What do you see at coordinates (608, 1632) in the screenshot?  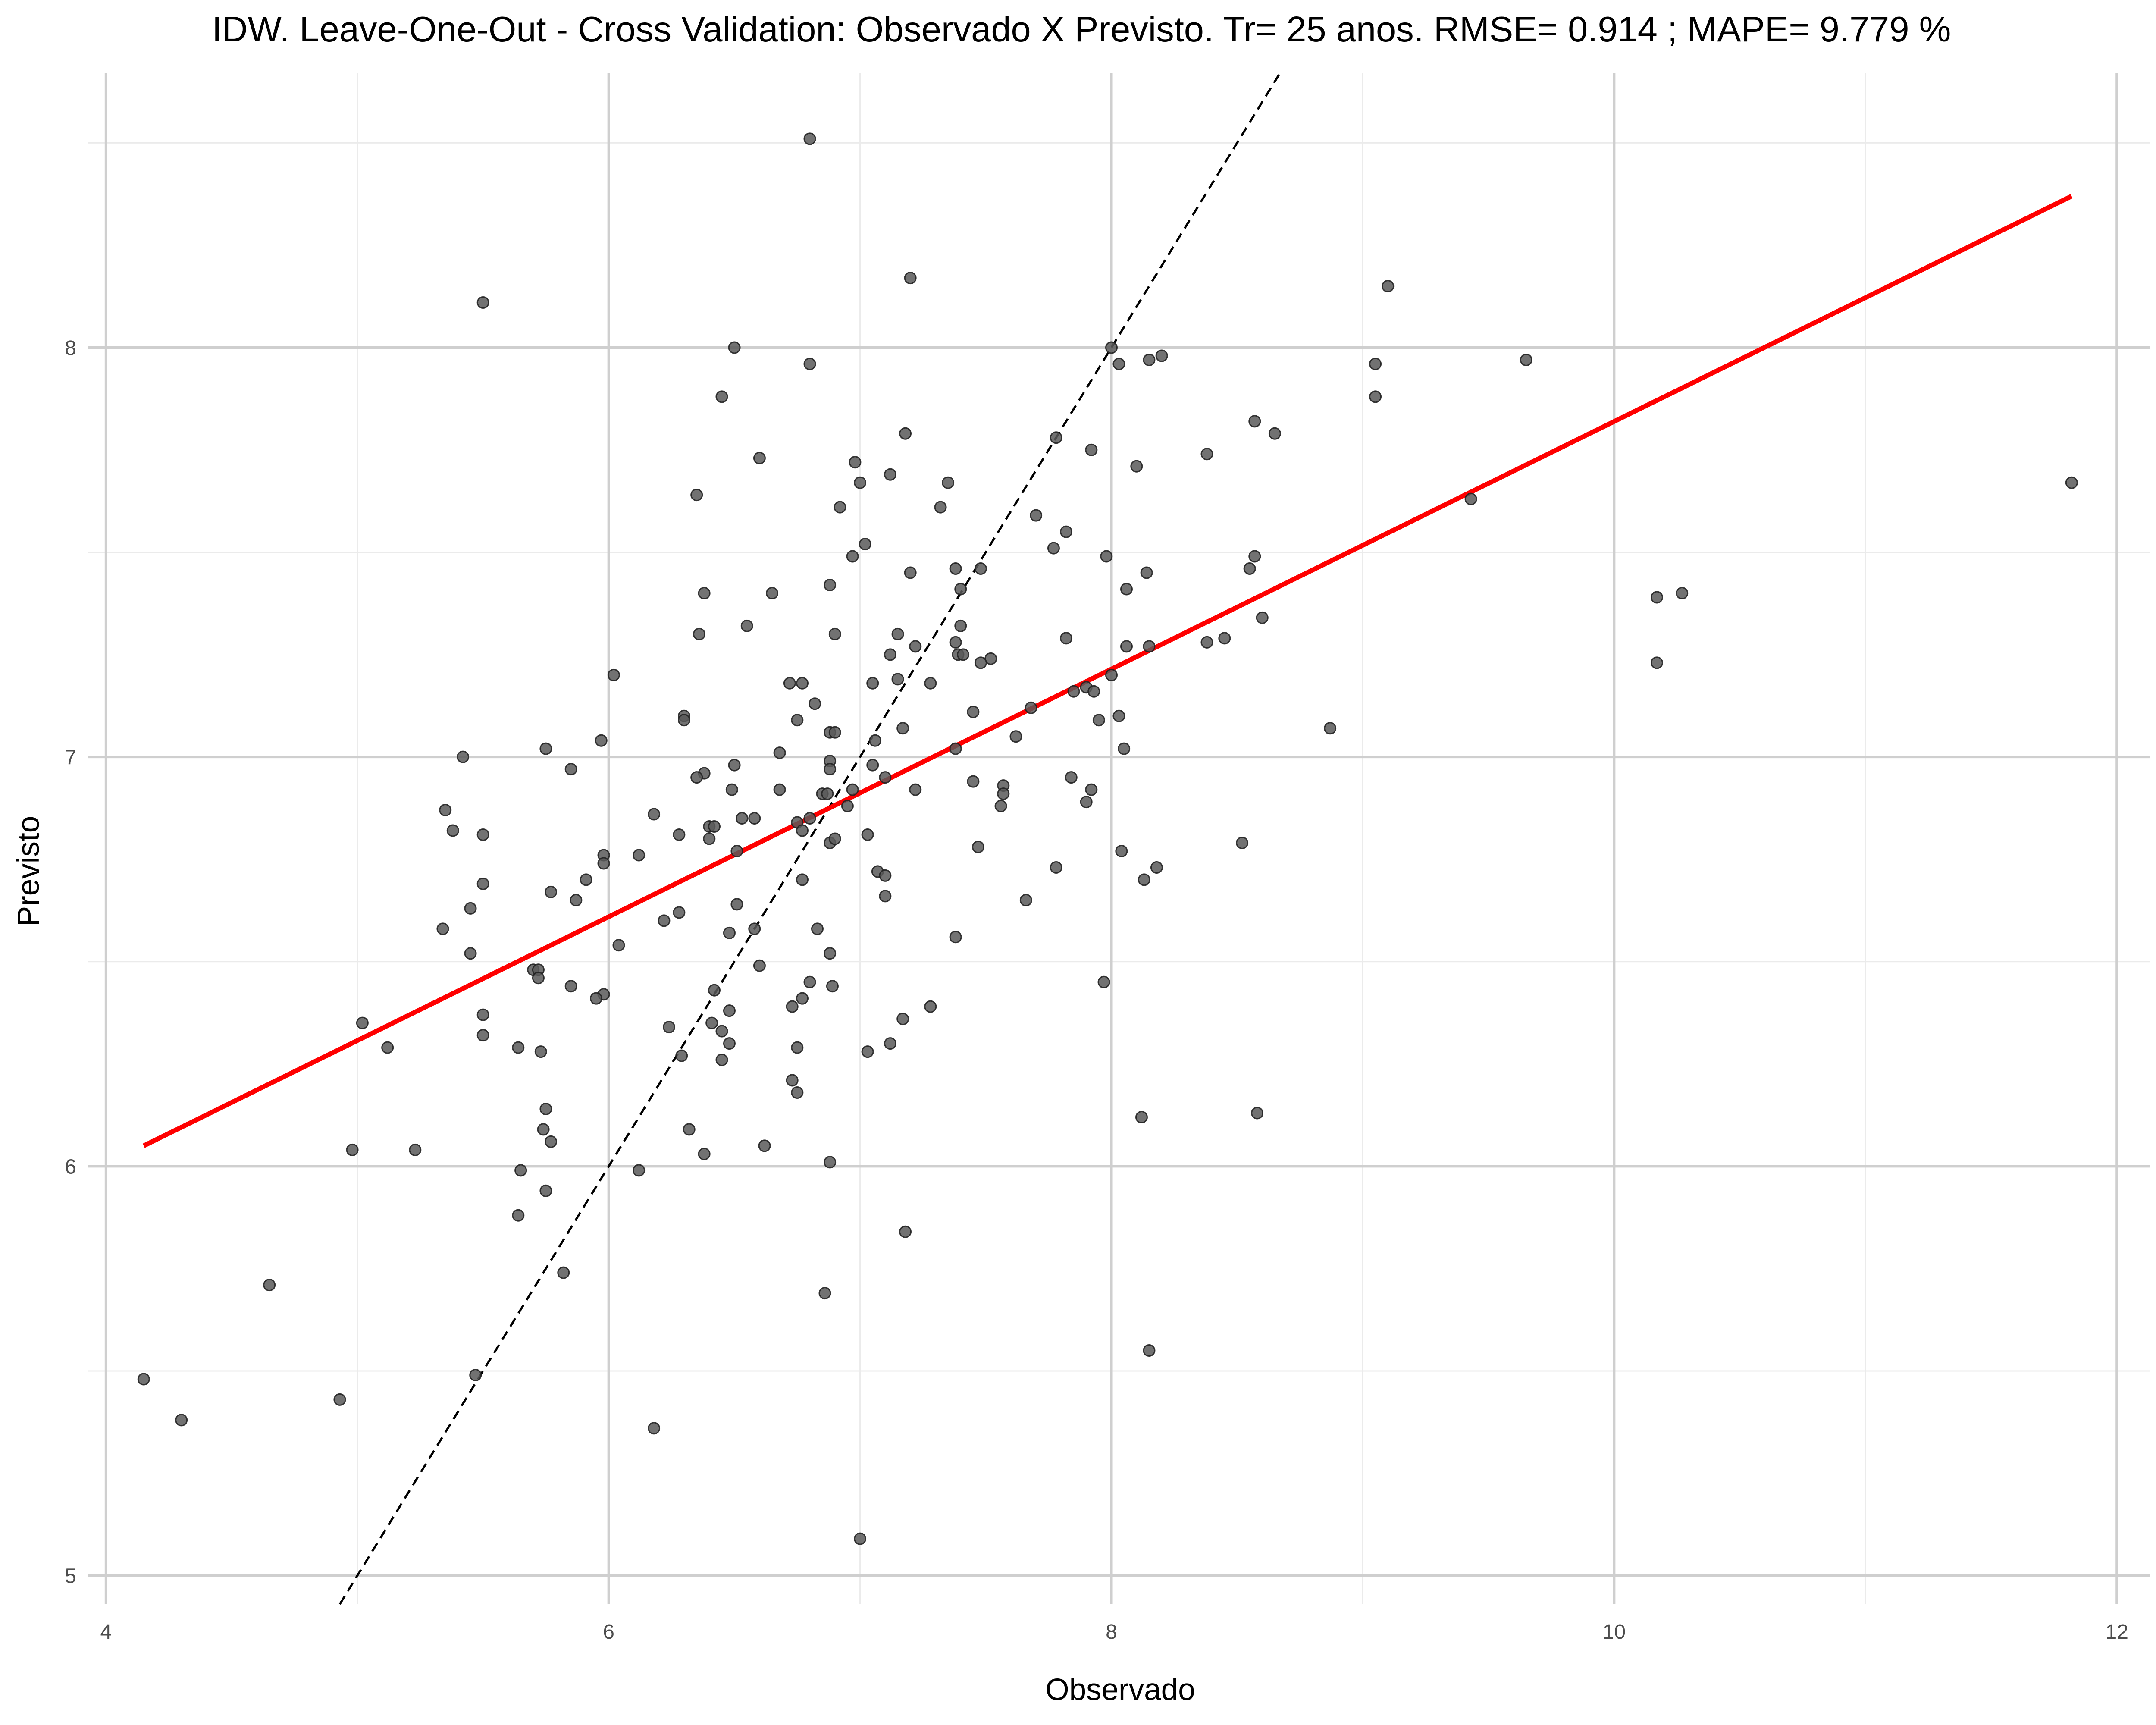 I see `x-tick-label: 6` at bounding box center [608, 1632].